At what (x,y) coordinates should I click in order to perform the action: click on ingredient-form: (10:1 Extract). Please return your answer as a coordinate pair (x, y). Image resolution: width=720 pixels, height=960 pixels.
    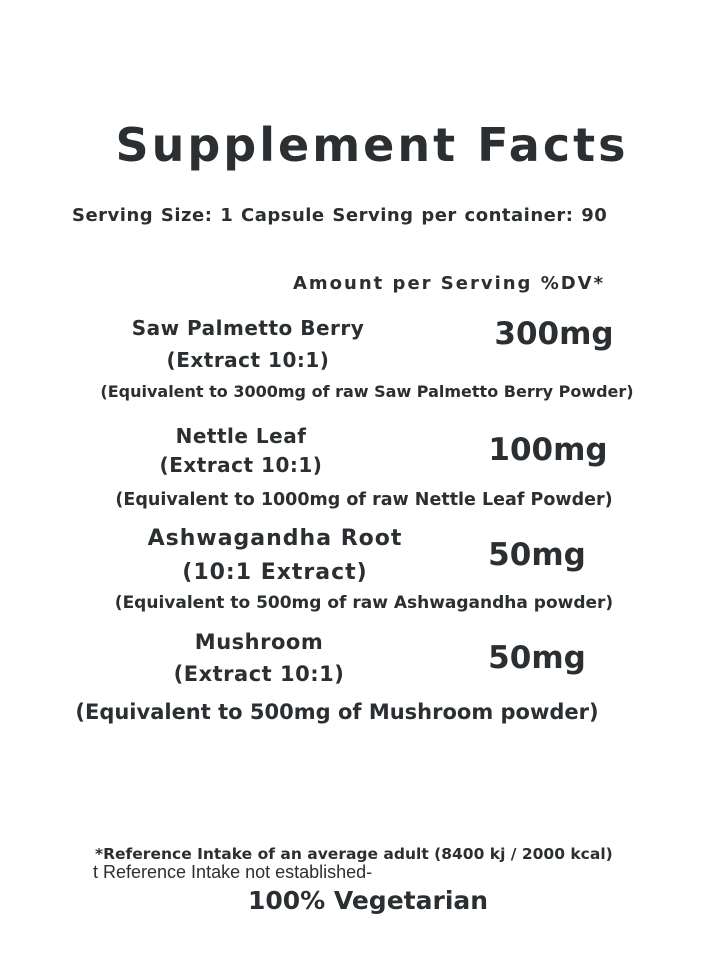
    Looking at the image, I should click on (275, 572).